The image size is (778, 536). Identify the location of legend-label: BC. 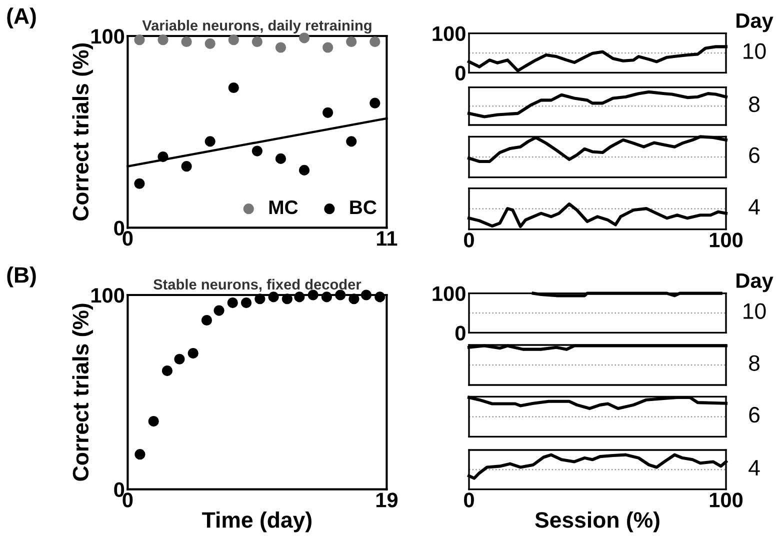
(363, 207).